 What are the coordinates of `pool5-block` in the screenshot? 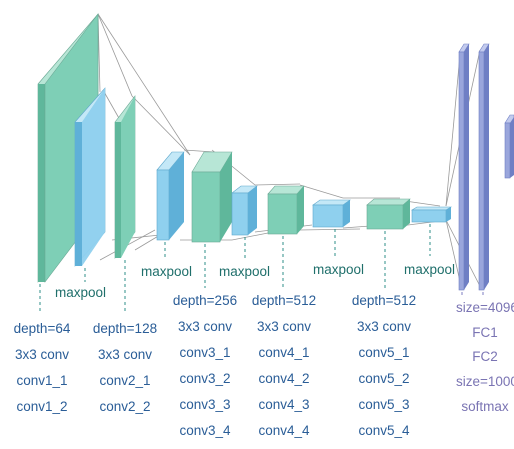 It's located at (431, 214).